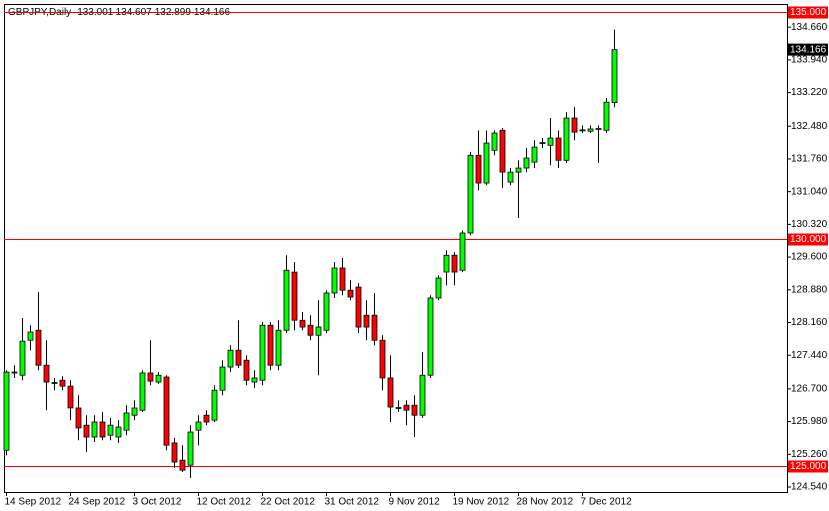 The height and width of the screenshot is (511, 829). I want to click on y-tick-label: 126.700, so click(809, 388).